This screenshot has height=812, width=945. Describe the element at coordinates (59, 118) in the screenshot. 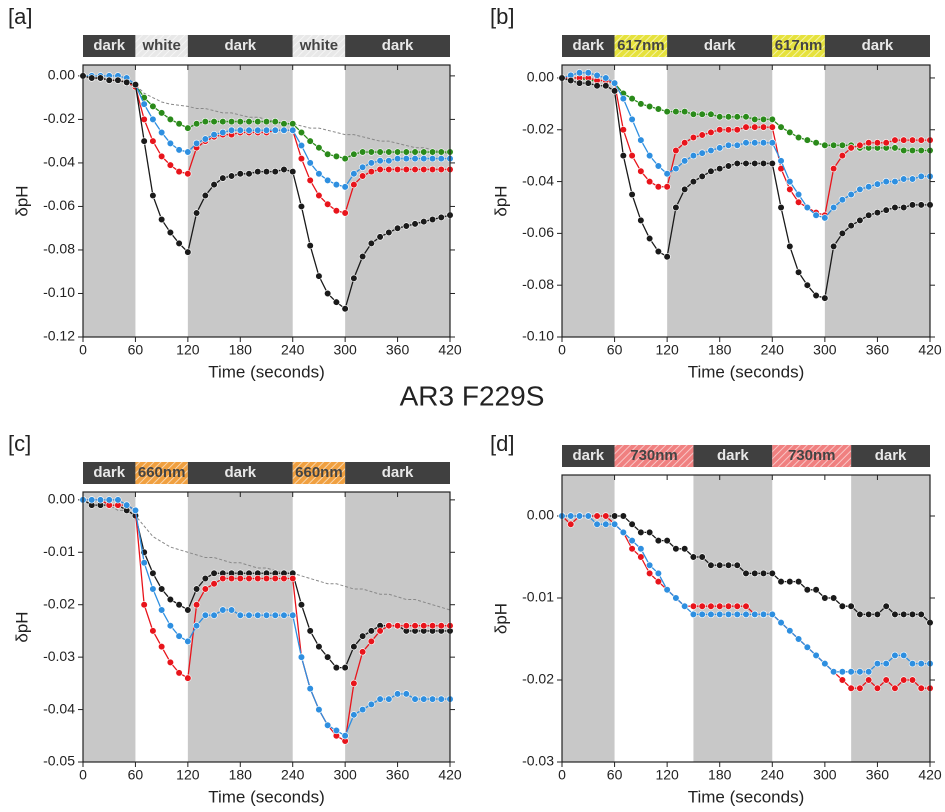

I see `y-tick-label: -0.02` at that location.